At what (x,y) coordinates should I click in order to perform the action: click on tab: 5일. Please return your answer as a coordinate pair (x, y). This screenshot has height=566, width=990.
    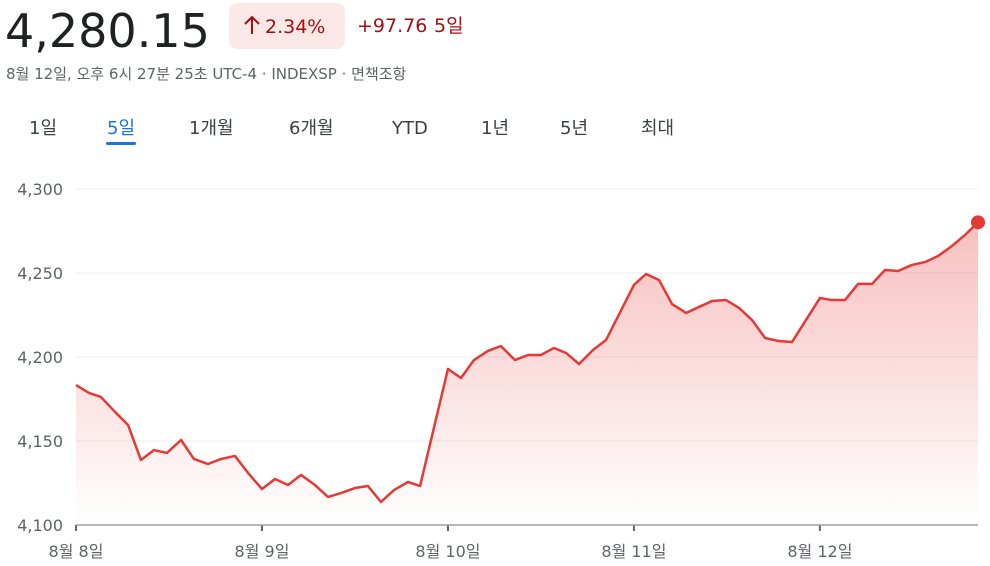
    Looking at the image, I should click on (121, 128).